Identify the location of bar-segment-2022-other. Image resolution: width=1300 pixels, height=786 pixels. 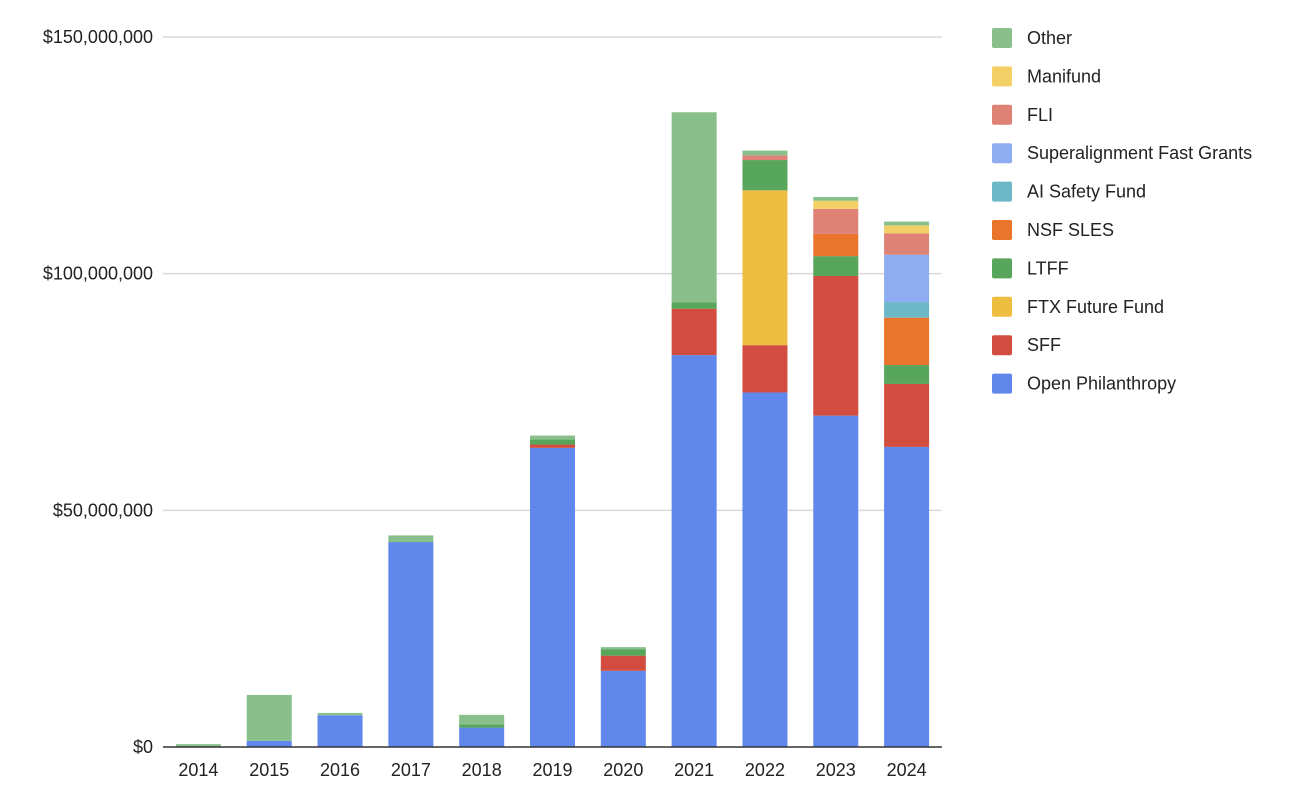
(765, 153).